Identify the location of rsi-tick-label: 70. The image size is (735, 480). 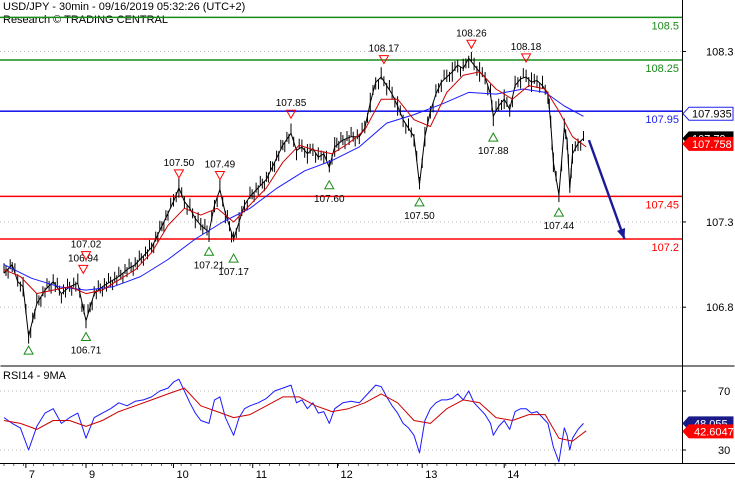
(724, 392).